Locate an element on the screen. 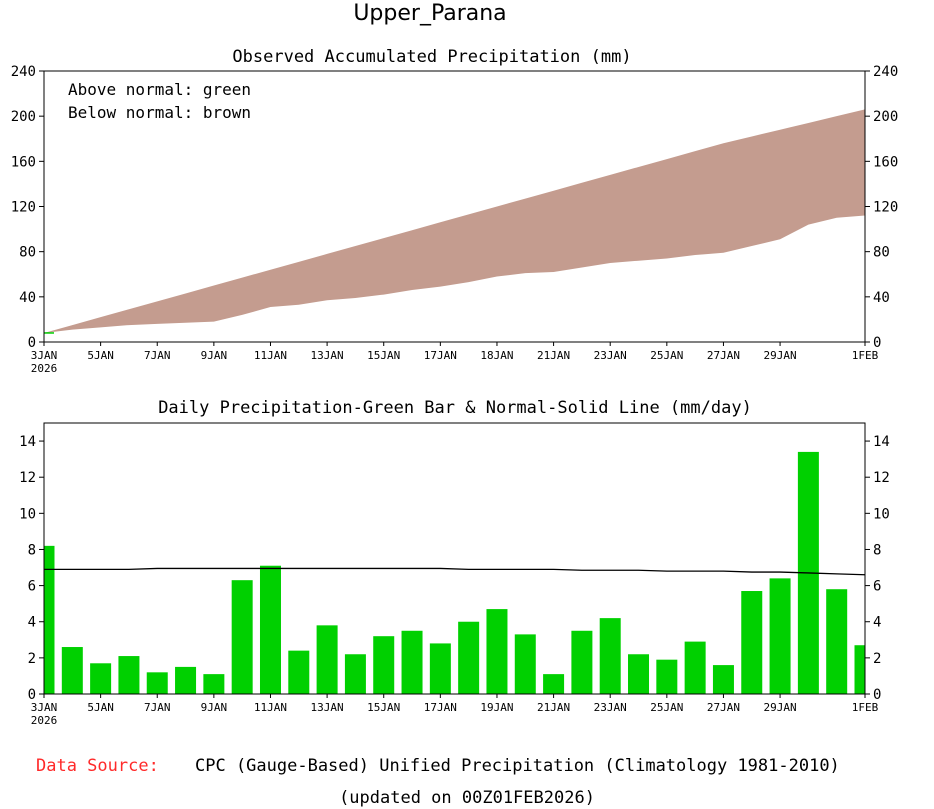  accum-x-tick-label: 5JAN is located at coordinates (100, 355).